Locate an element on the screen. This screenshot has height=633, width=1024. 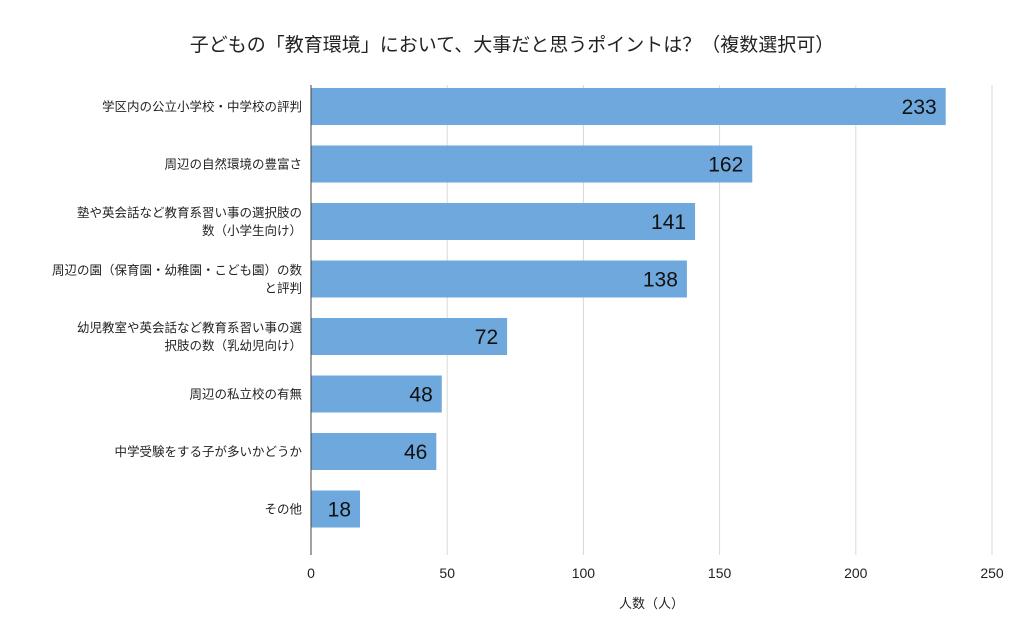
category-label: その他 is located at coordinates (283, 509).